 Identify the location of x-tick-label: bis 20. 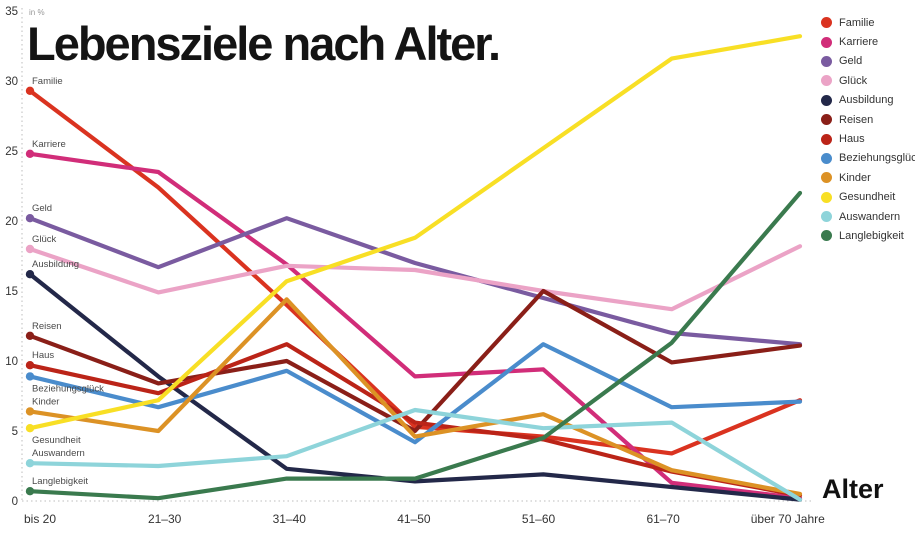
(40, 519).